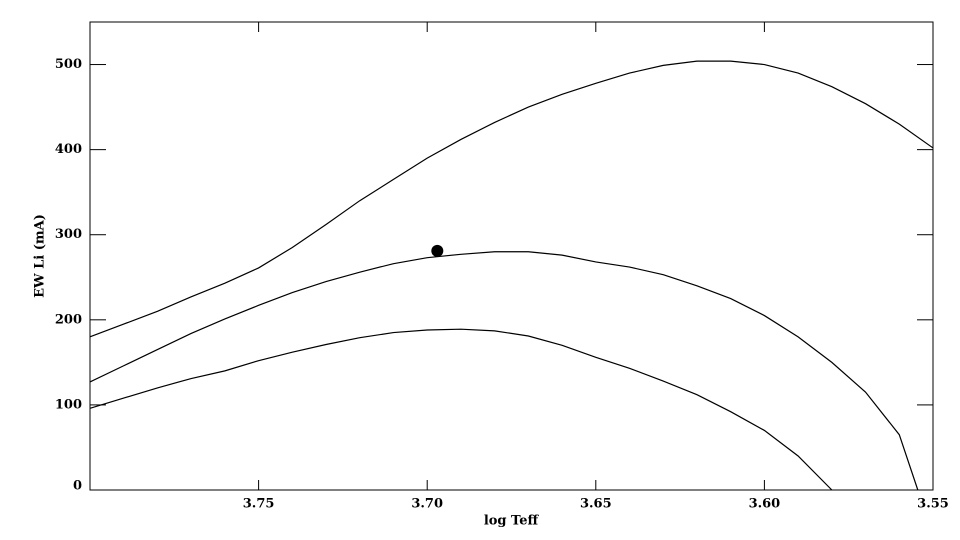 This screenshot has height=540, width=960. What do you see at coordinates (68, 404) in the screenshot?
I see `y-tick-label: 100` at bounding box center [68, 404].